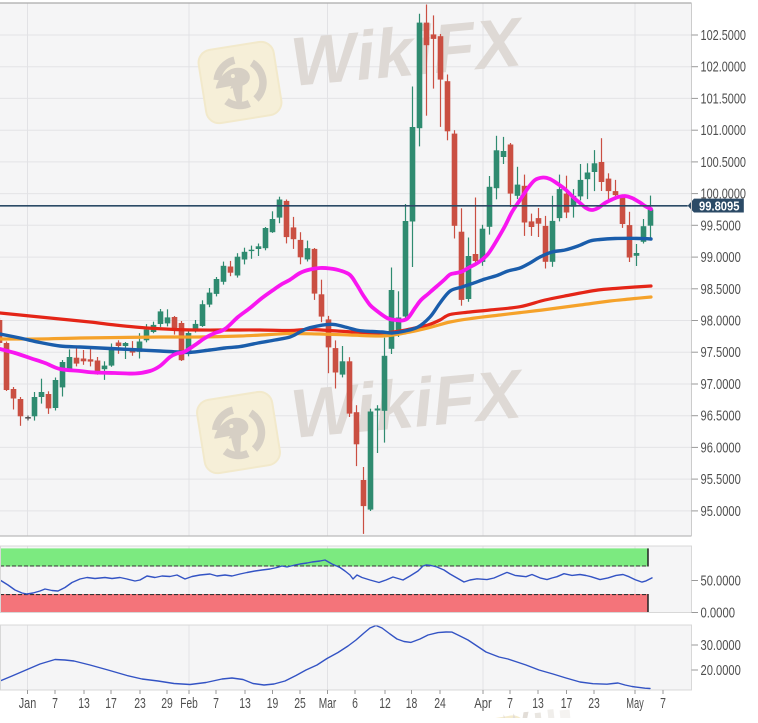 This screenshot has height=723, width=758. What do you see at coordinates (724, 36) in the screenshot?
I see `svg-text: 102.5000` at bounding box center [724, 36].